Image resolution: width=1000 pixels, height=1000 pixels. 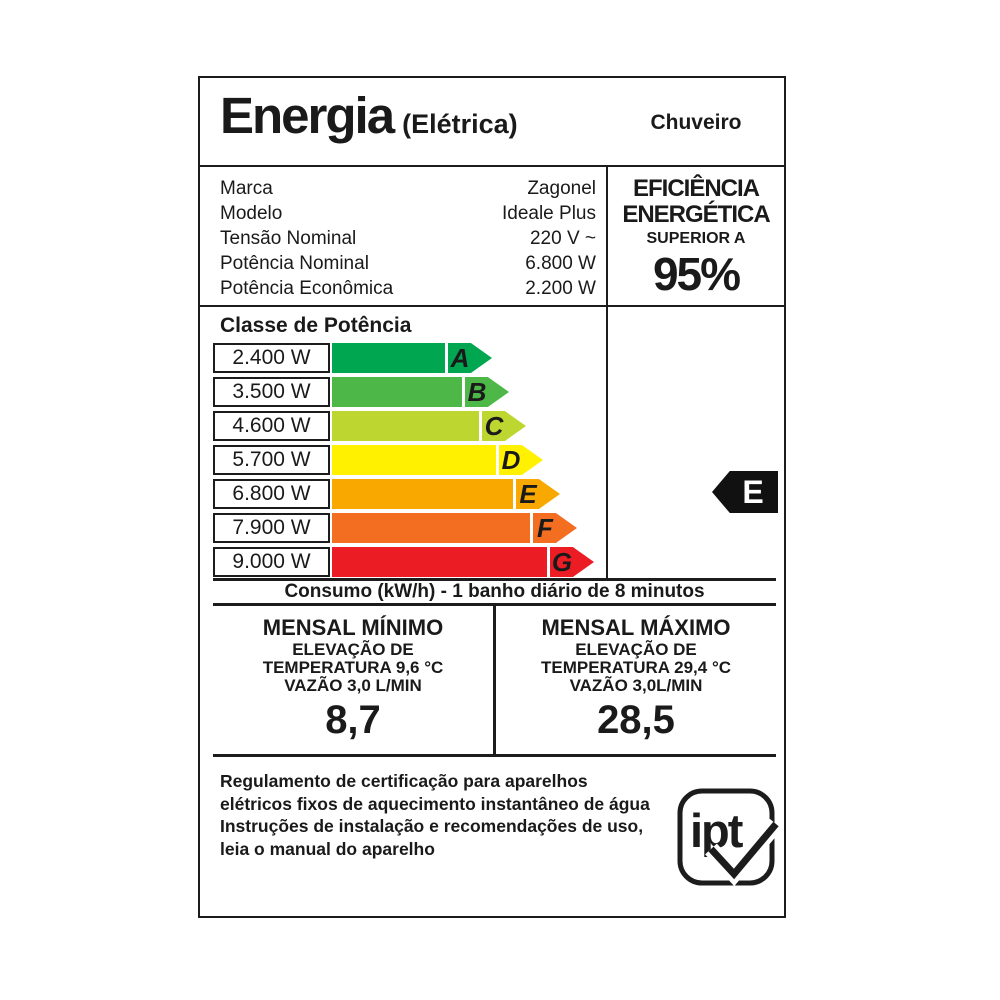 What do you see at coordinates (327, 848) in the screenshot?
I see `footer-line: leia o manual do aparelho` at bounding box center [327, 848].